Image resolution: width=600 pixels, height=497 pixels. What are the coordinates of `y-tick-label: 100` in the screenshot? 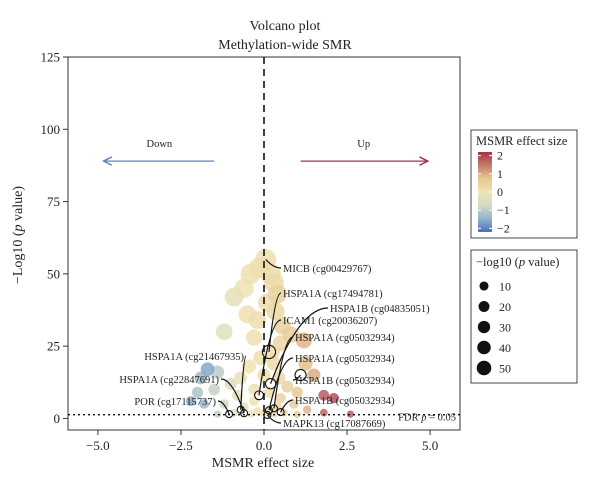 It's located at (51, 129).